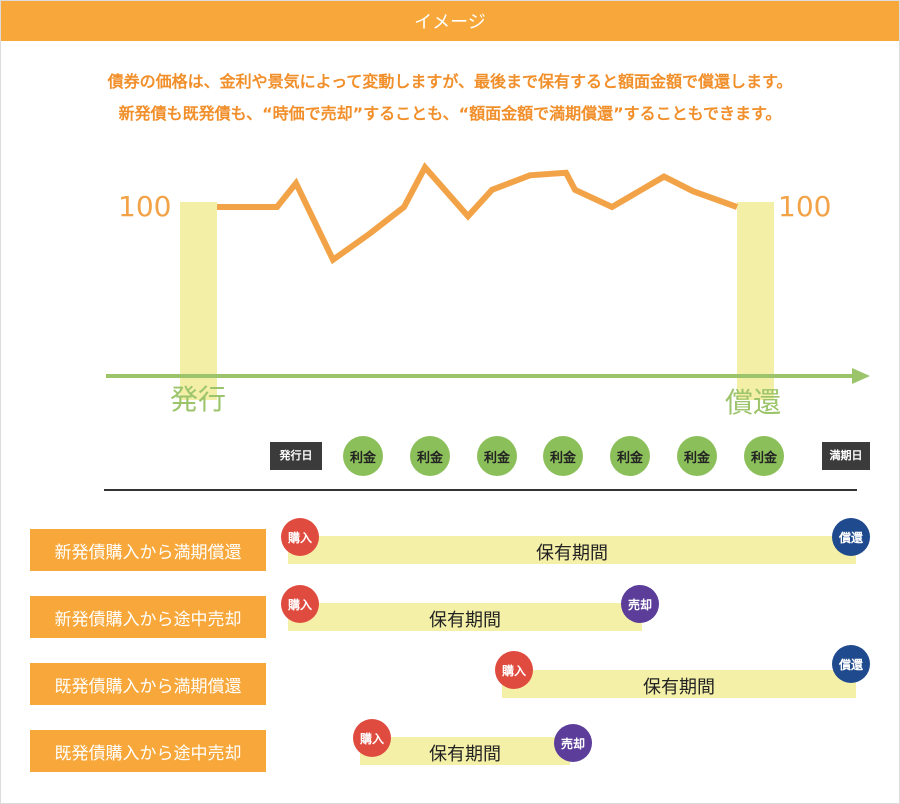 The width and height of the screenshot is (900, 804). I want to click on scenario-1-holding-bar, so click(572, 550).